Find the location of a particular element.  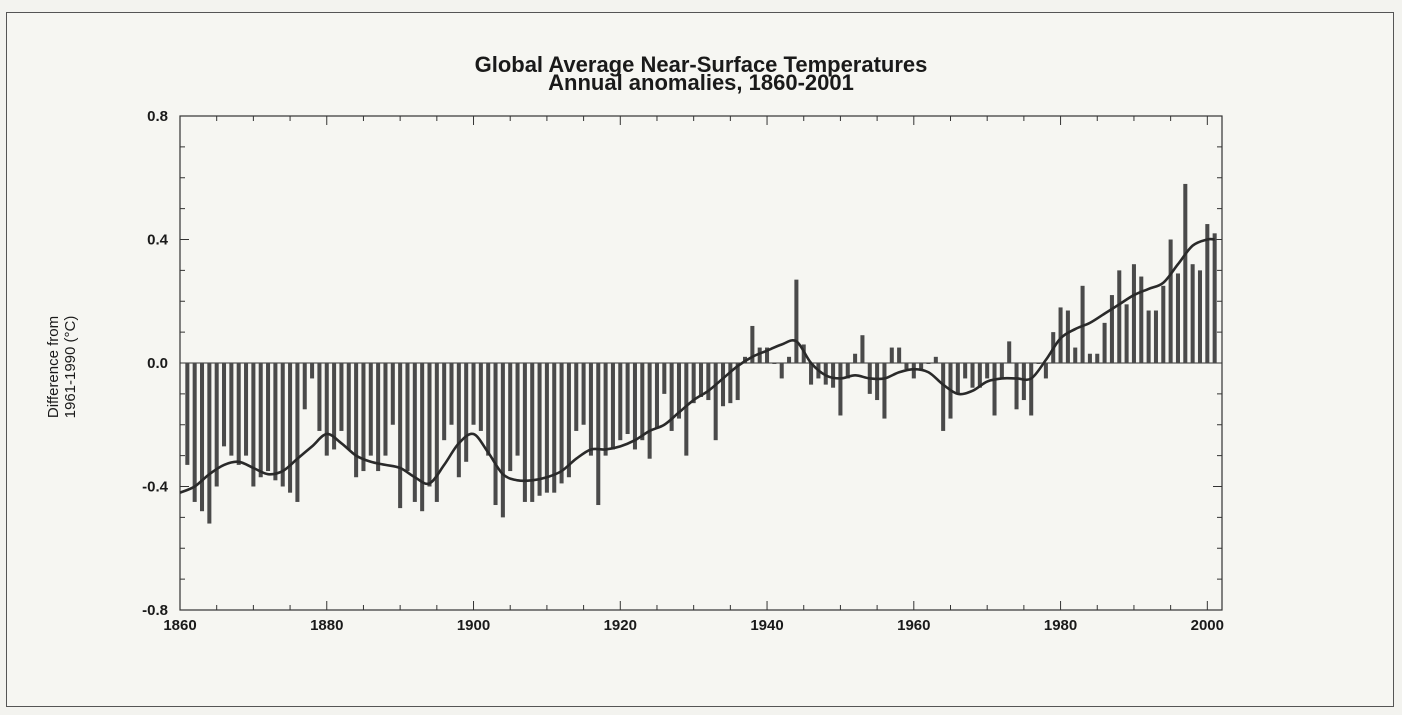

y-tick-label: -0.8 is located at coordinates (155, 610).